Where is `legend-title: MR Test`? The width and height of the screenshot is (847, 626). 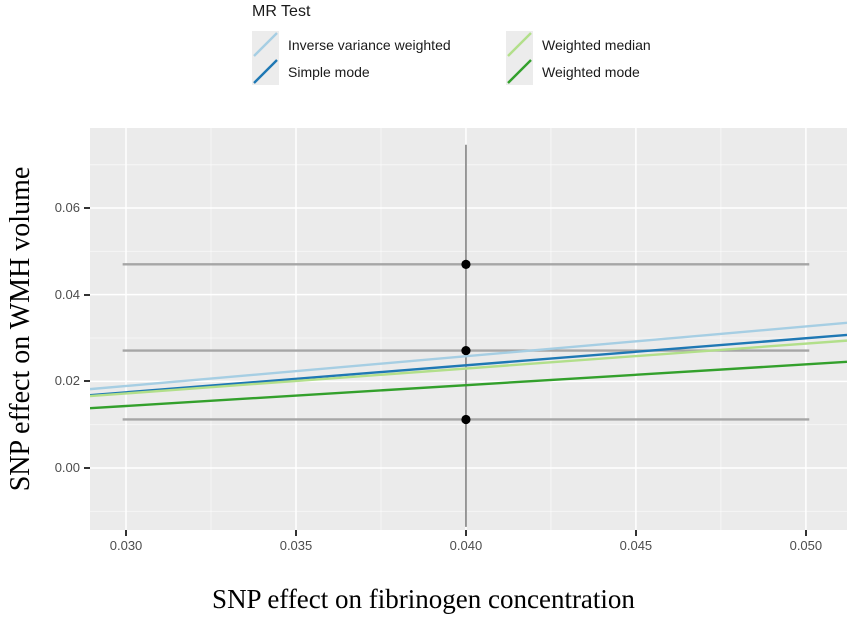 legend-title: MR Test is located at coordinates (281, 11).